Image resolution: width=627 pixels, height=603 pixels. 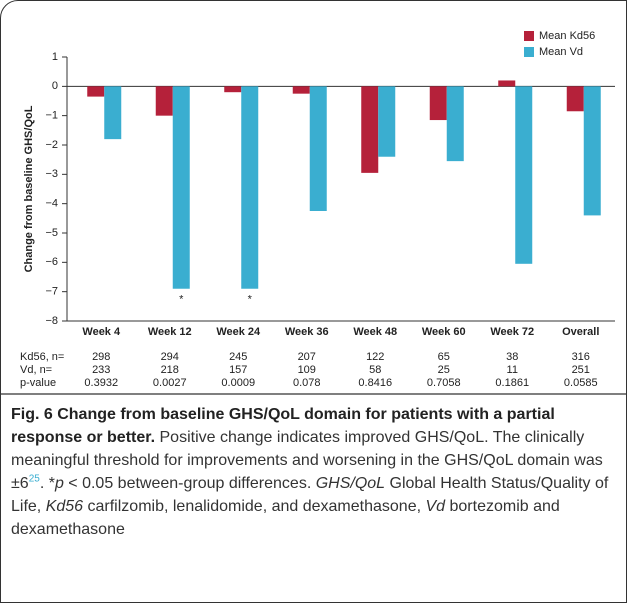 I want to click on table-cell: 25, so click(x=444, y=370).